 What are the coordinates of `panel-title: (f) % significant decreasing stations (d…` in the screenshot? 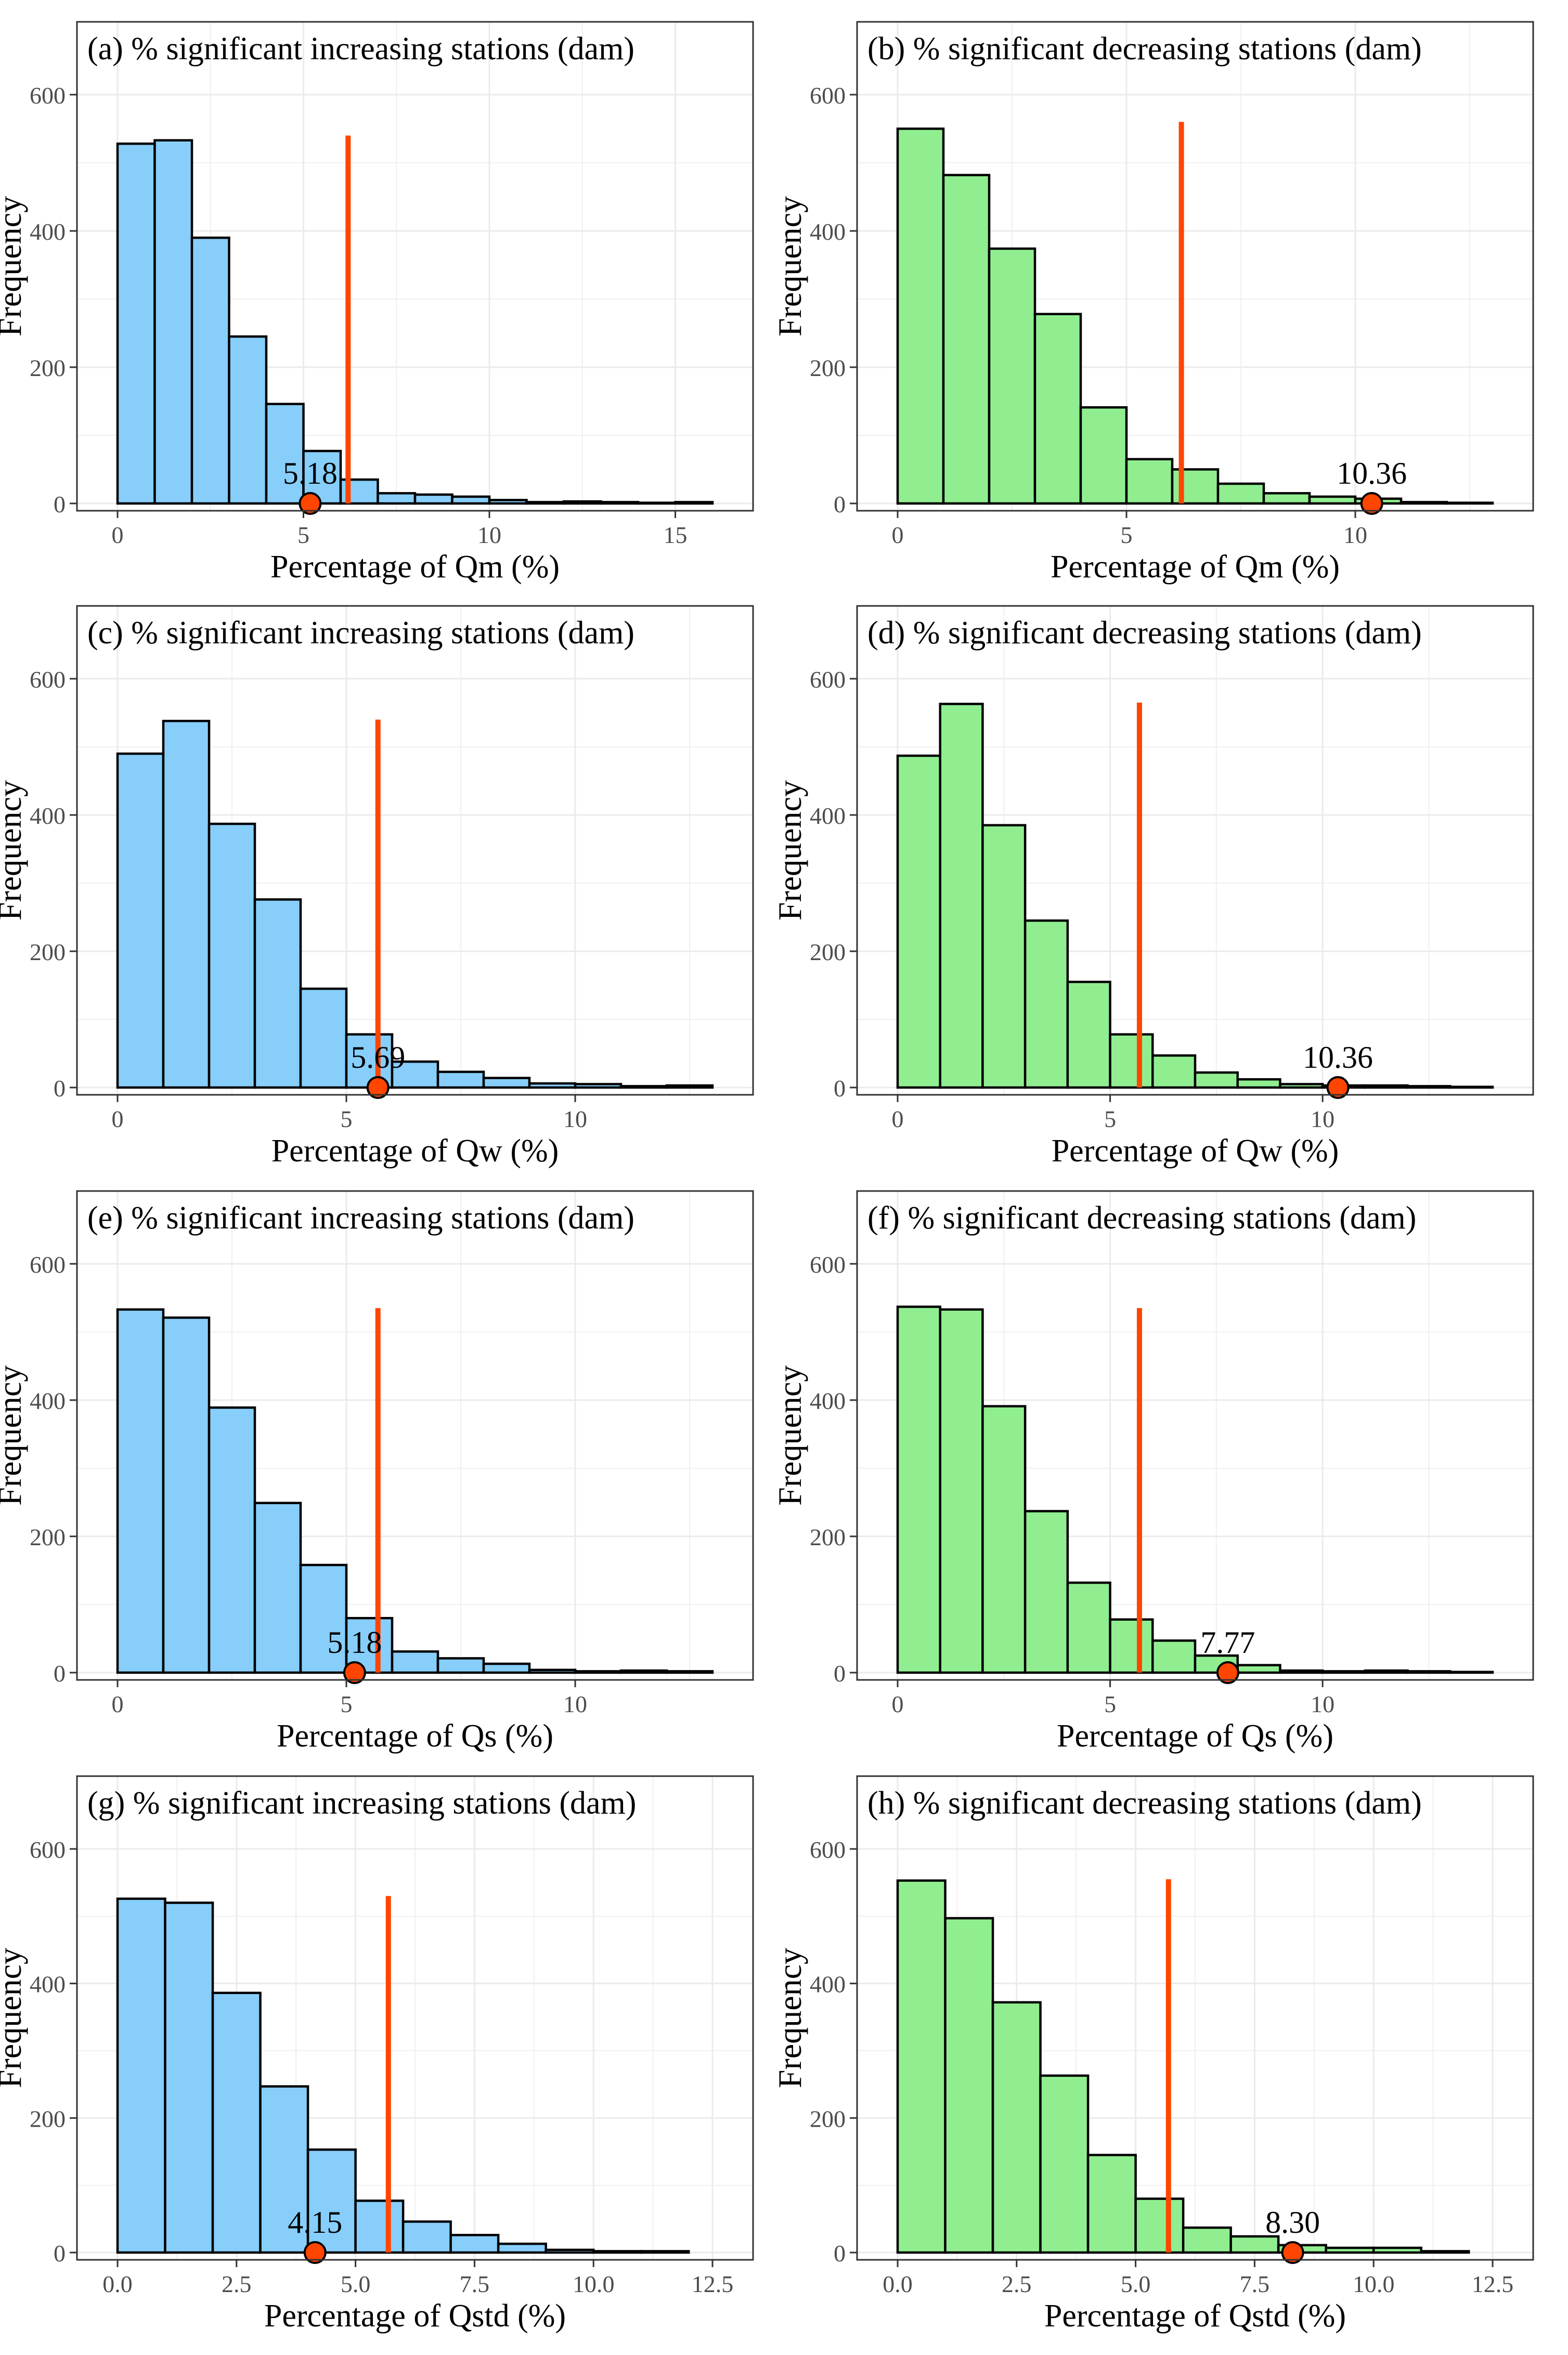 It's located at (1142, 1218).